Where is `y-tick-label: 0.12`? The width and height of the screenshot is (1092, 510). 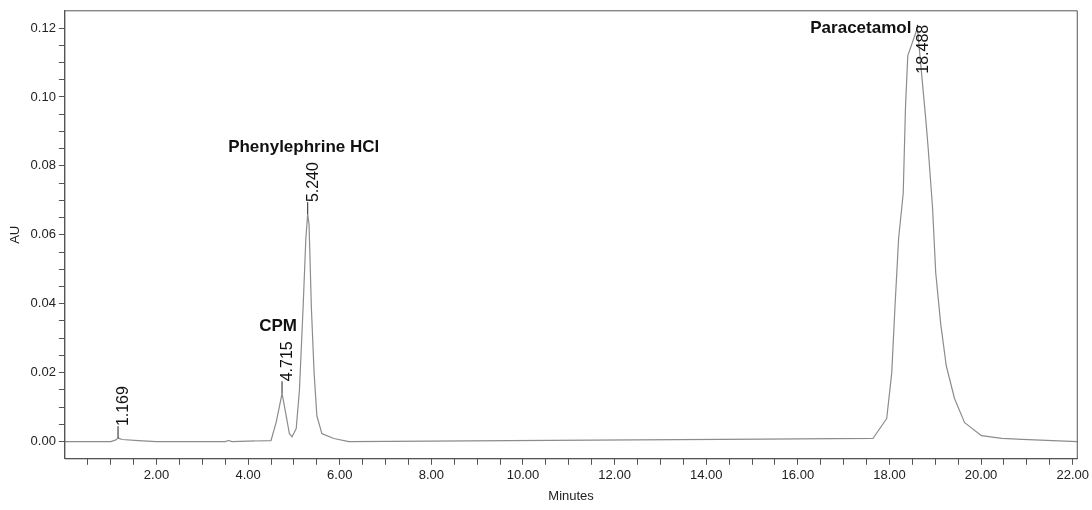 y-tick-label: 0.12 is located at coordinates (43, 27).